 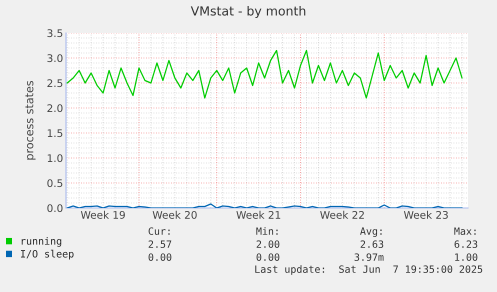 What do you see at coordinates (54, 183) in the screenshot?
I see `y-tick-label: 0.5` at bounding box center [54, 183].